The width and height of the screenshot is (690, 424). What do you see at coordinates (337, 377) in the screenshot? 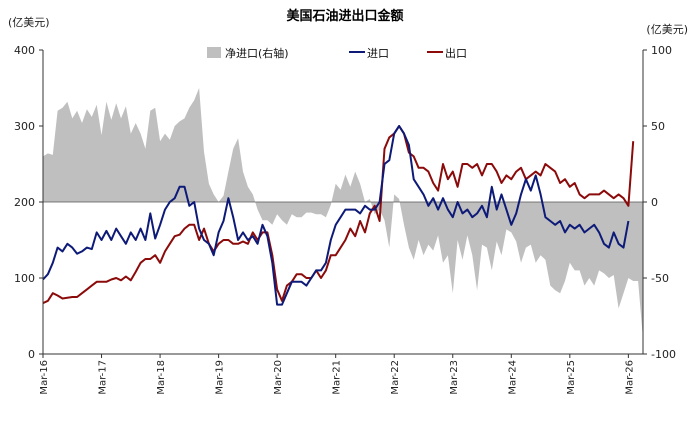
I see `x-tick-label: Mar-21` at bounding box center [337, 377].